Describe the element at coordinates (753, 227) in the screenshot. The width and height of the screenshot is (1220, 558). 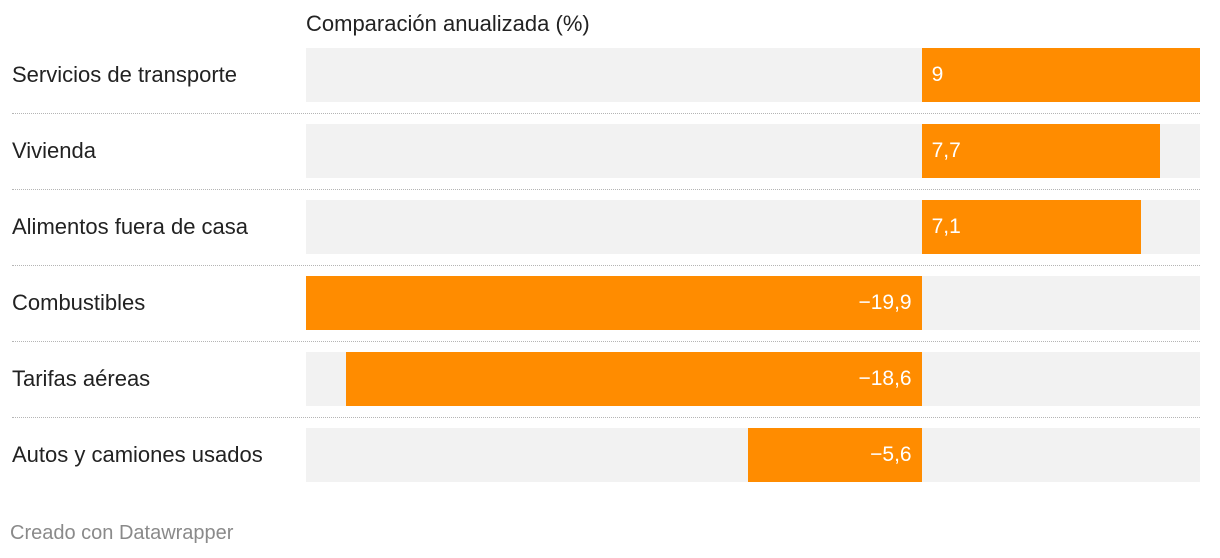
I see `bar-track: 7,1` at that location.